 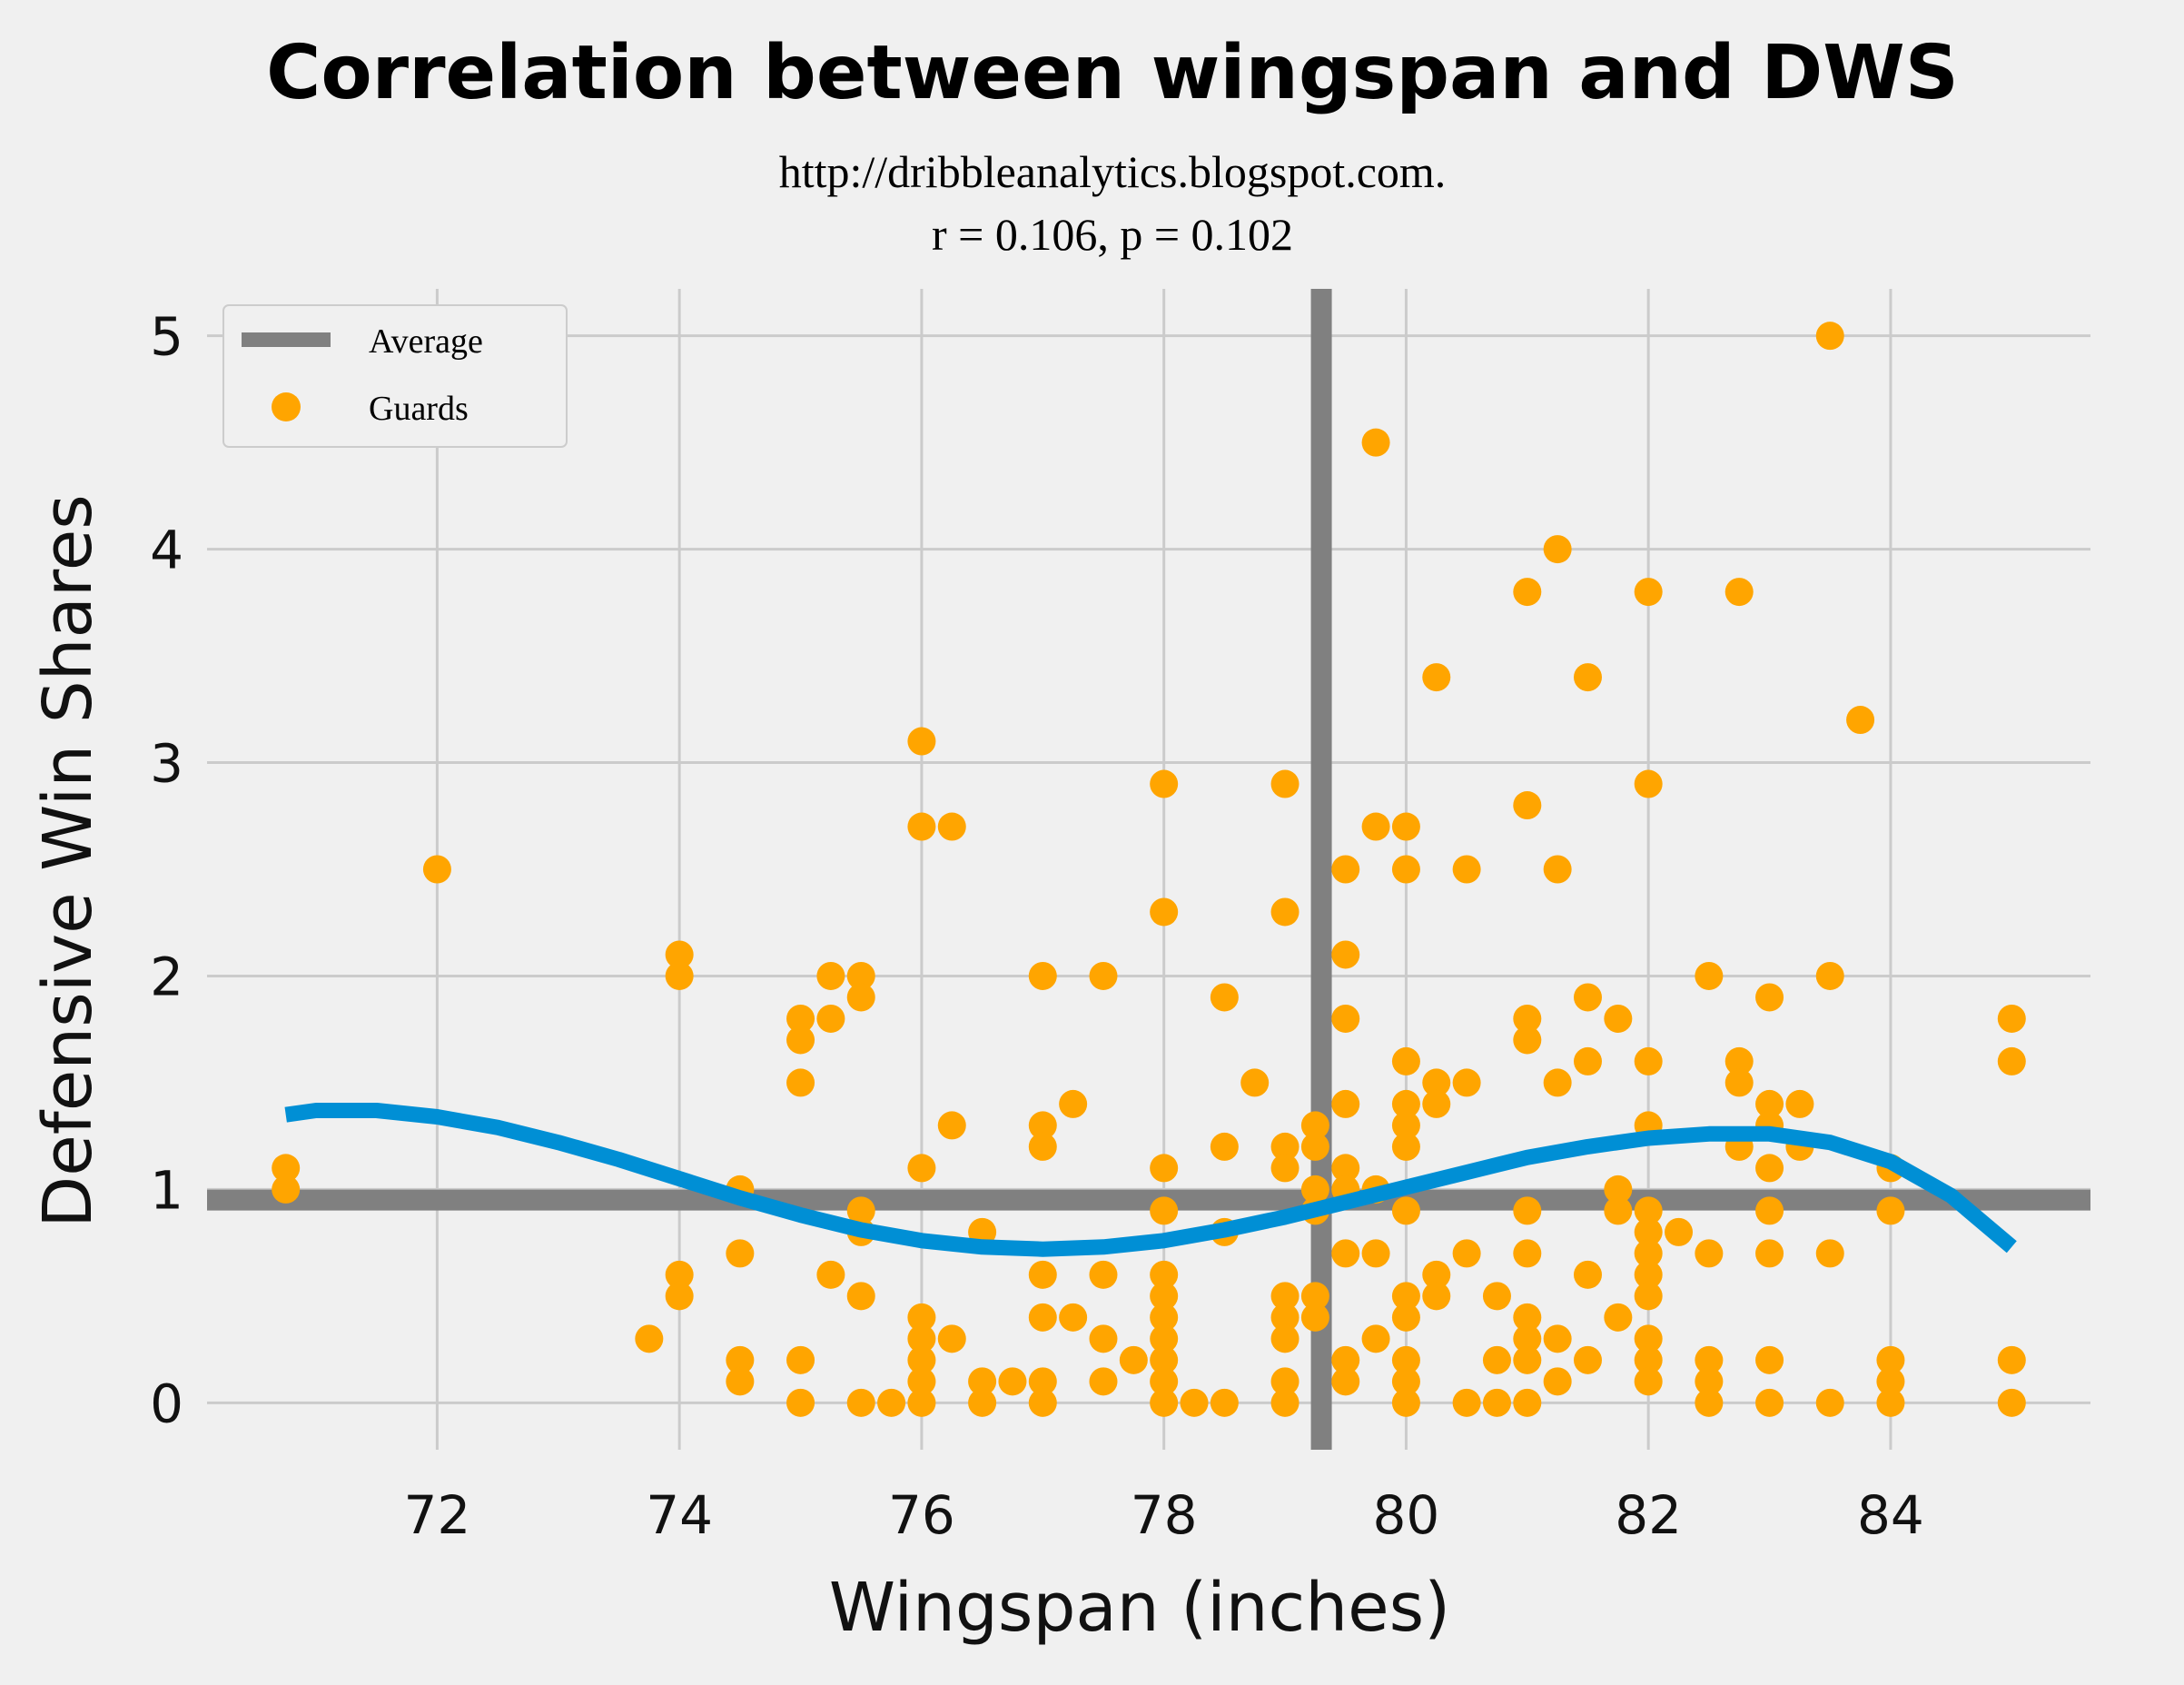 I want to click on chart-subtitle-line1: http://dribbleanalytics.blogspot.com., so click(x=1113, y=171).